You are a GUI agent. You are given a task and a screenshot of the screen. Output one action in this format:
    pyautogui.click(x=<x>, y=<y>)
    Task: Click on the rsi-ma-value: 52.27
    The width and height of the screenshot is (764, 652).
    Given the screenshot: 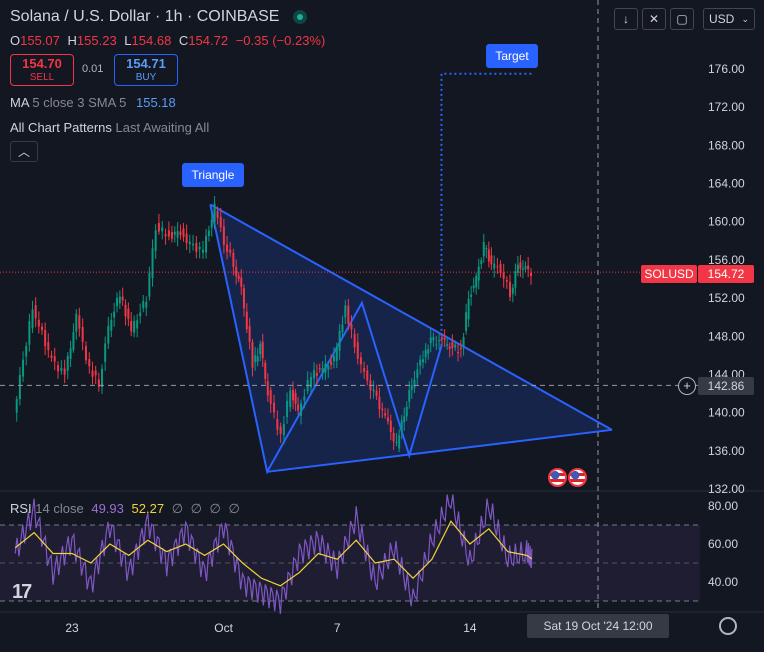 What is the action you would take?
    pyautogui.click(x=148, y=508)
    